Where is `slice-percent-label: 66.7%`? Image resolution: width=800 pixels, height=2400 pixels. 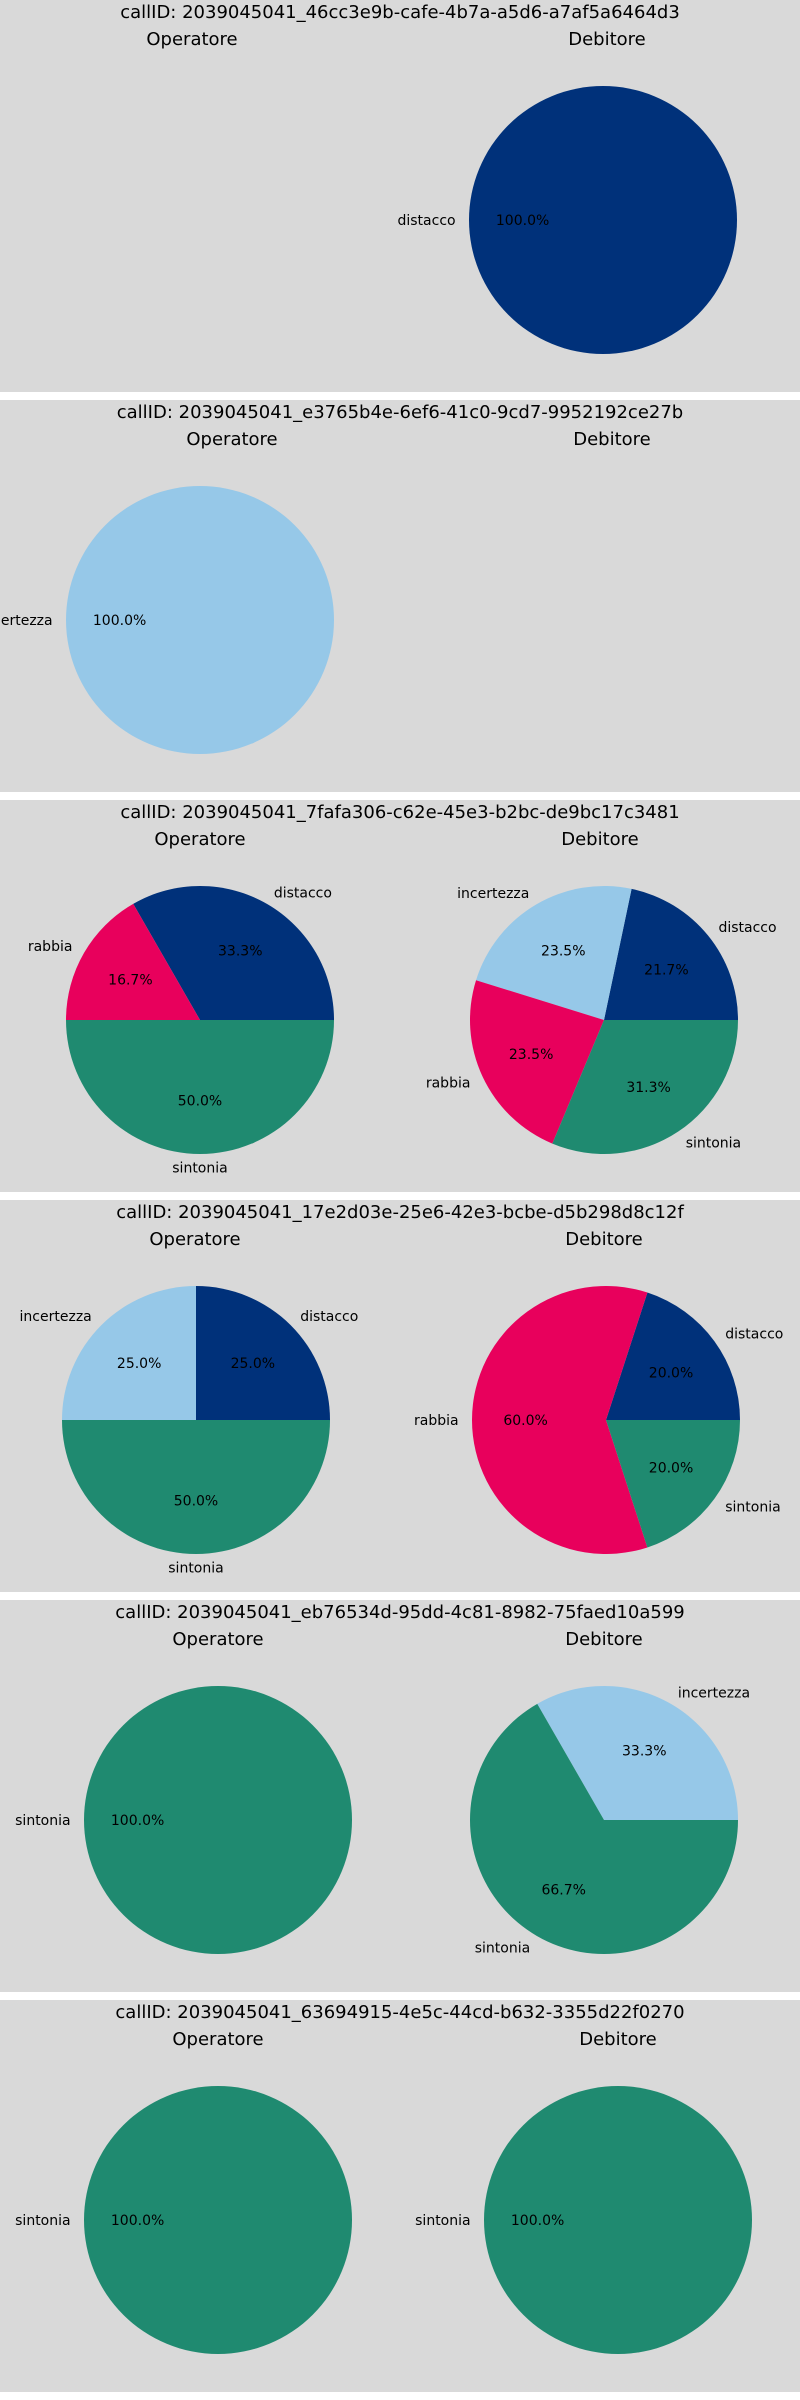 slice-percent-label: 66.7% is located at coordinates (563, 1891).